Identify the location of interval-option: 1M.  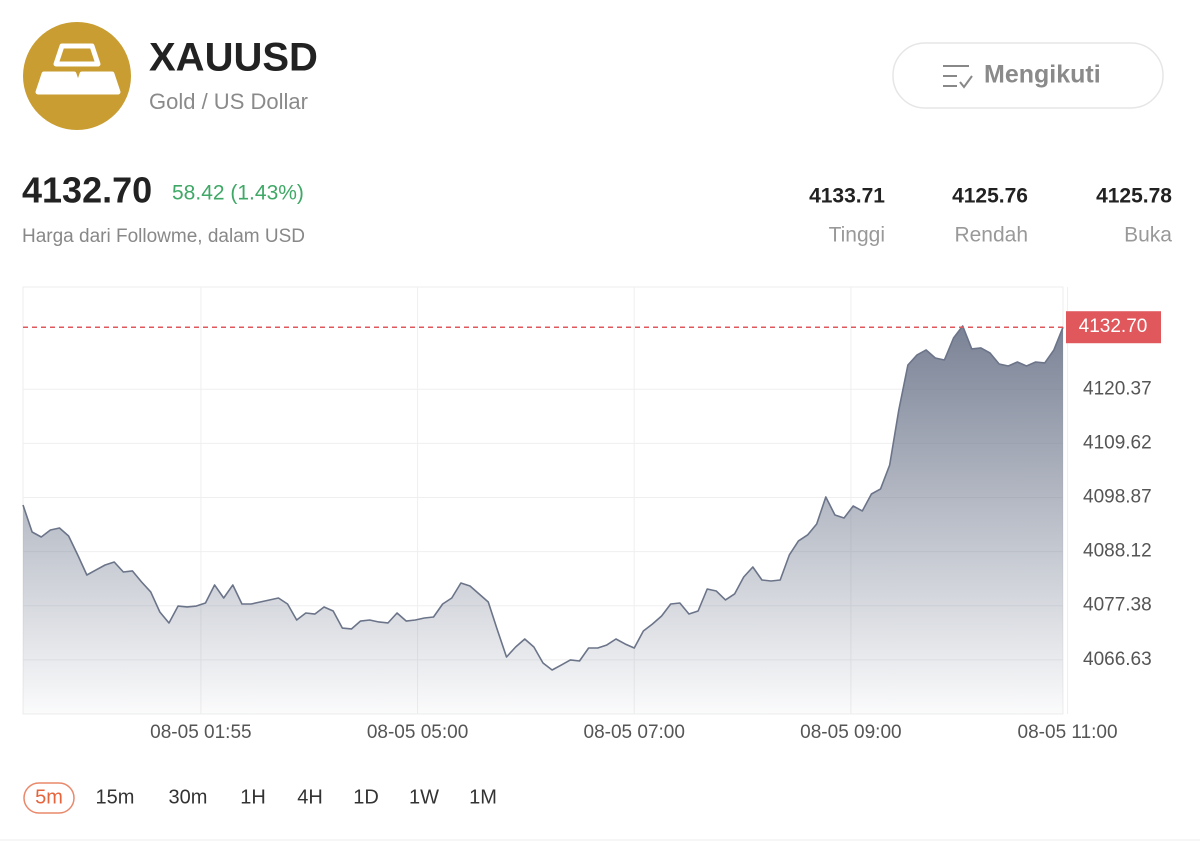
(483, 797).